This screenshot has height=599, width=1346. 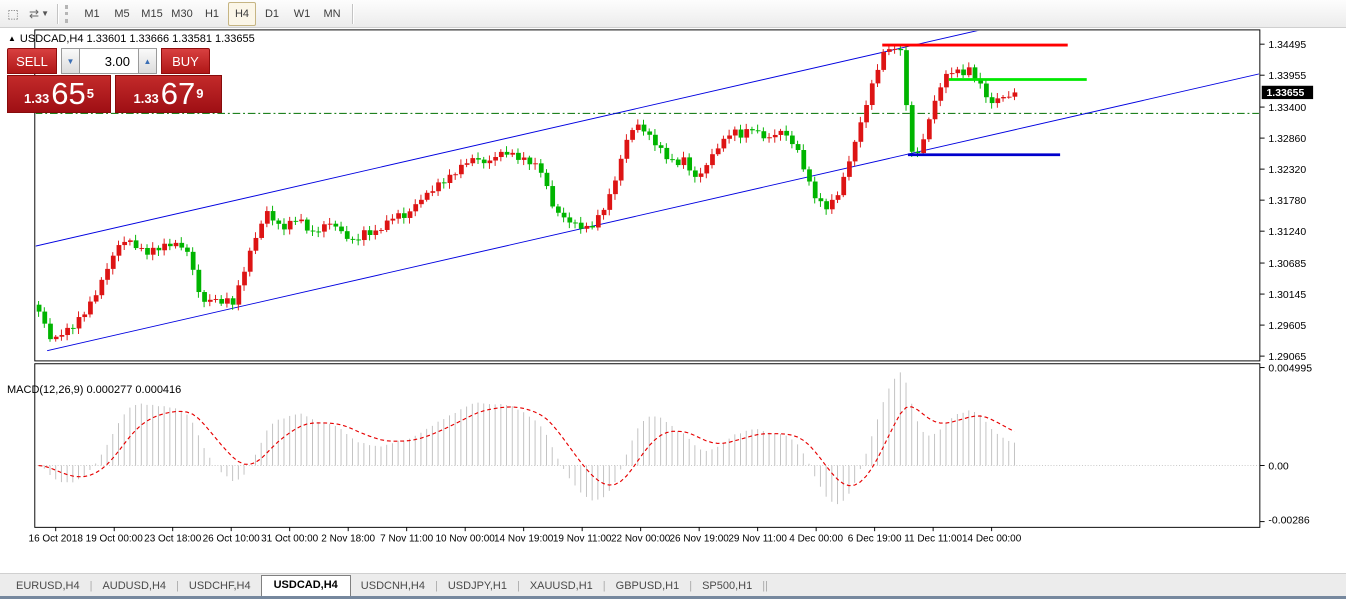 I want to click on timeframe-button-m1: M1, so click(x=92, y=13).